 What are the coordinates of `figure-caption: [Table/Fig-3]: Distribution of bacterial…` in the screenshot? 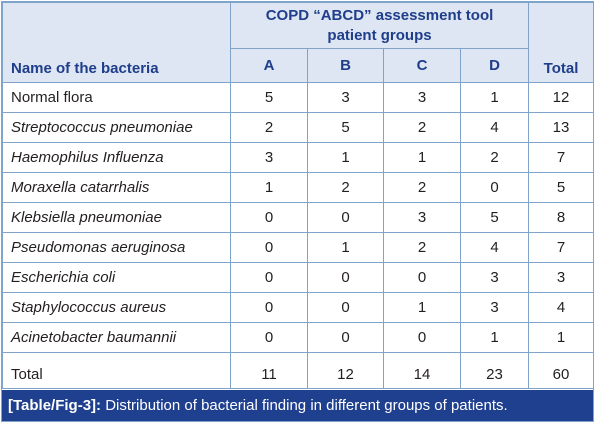 It's located at (297, 405).